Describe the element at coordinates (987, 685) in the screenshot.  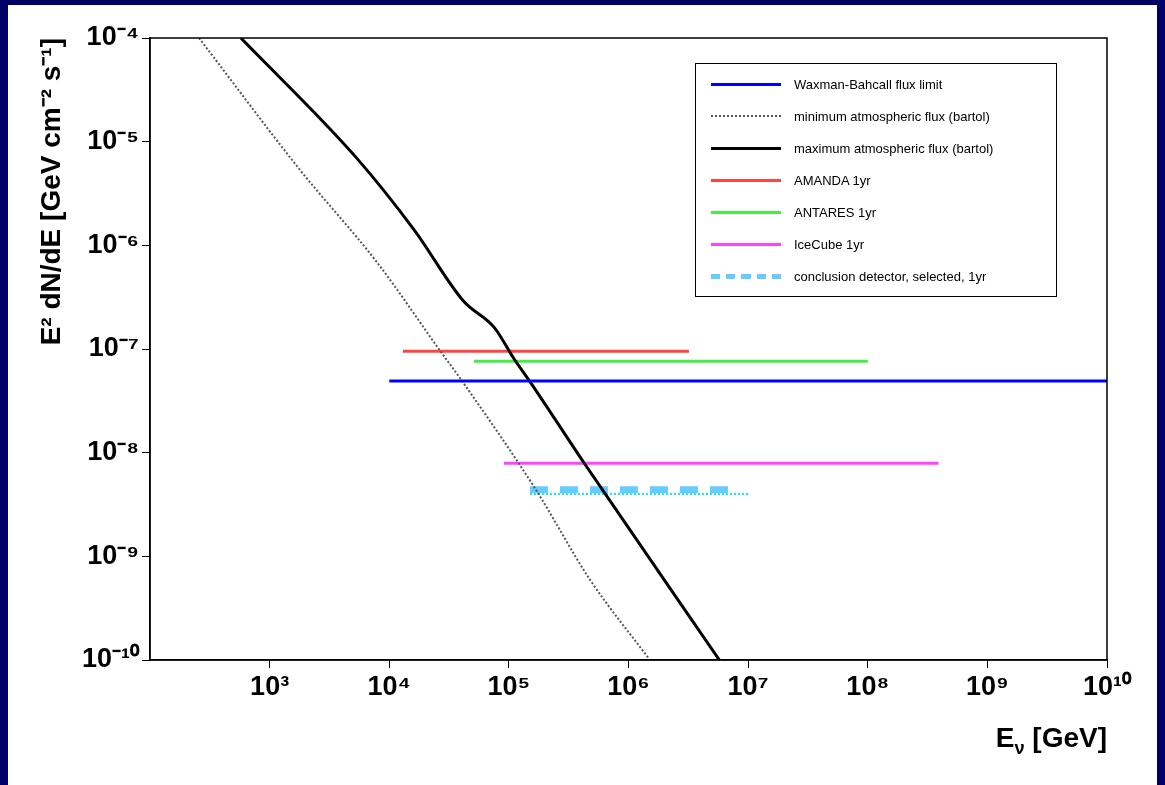
I see `x-tick-label: 10⁹` at that location.